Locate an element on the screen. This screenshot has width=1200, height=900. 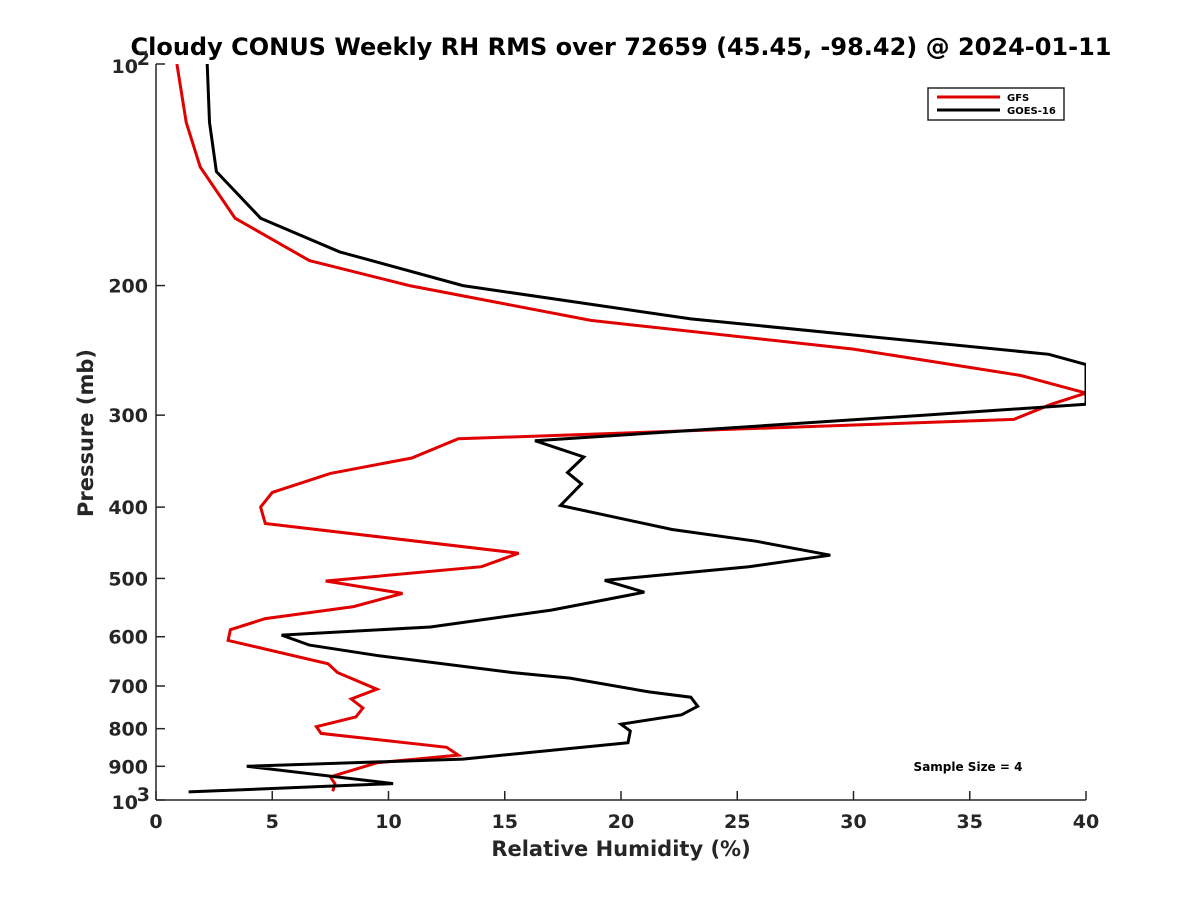
x-tick-label: 15 is located at coordinates (505, 822).